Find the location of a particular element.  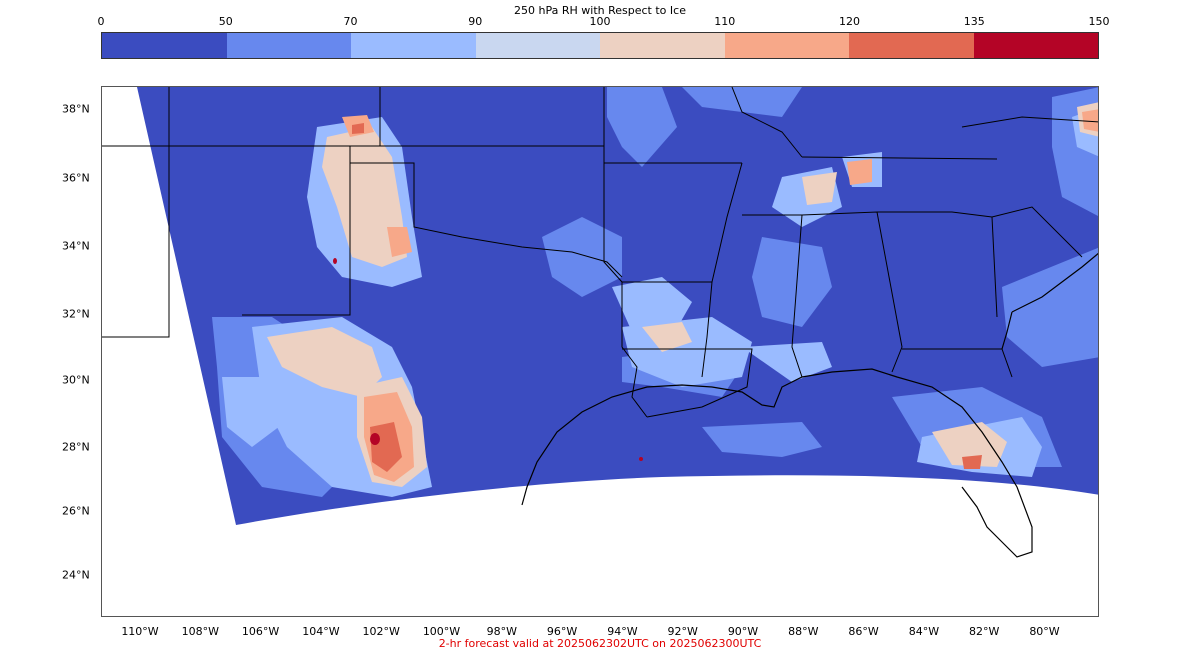

latitude-label: 26°N is located at coordinates (76, 511).